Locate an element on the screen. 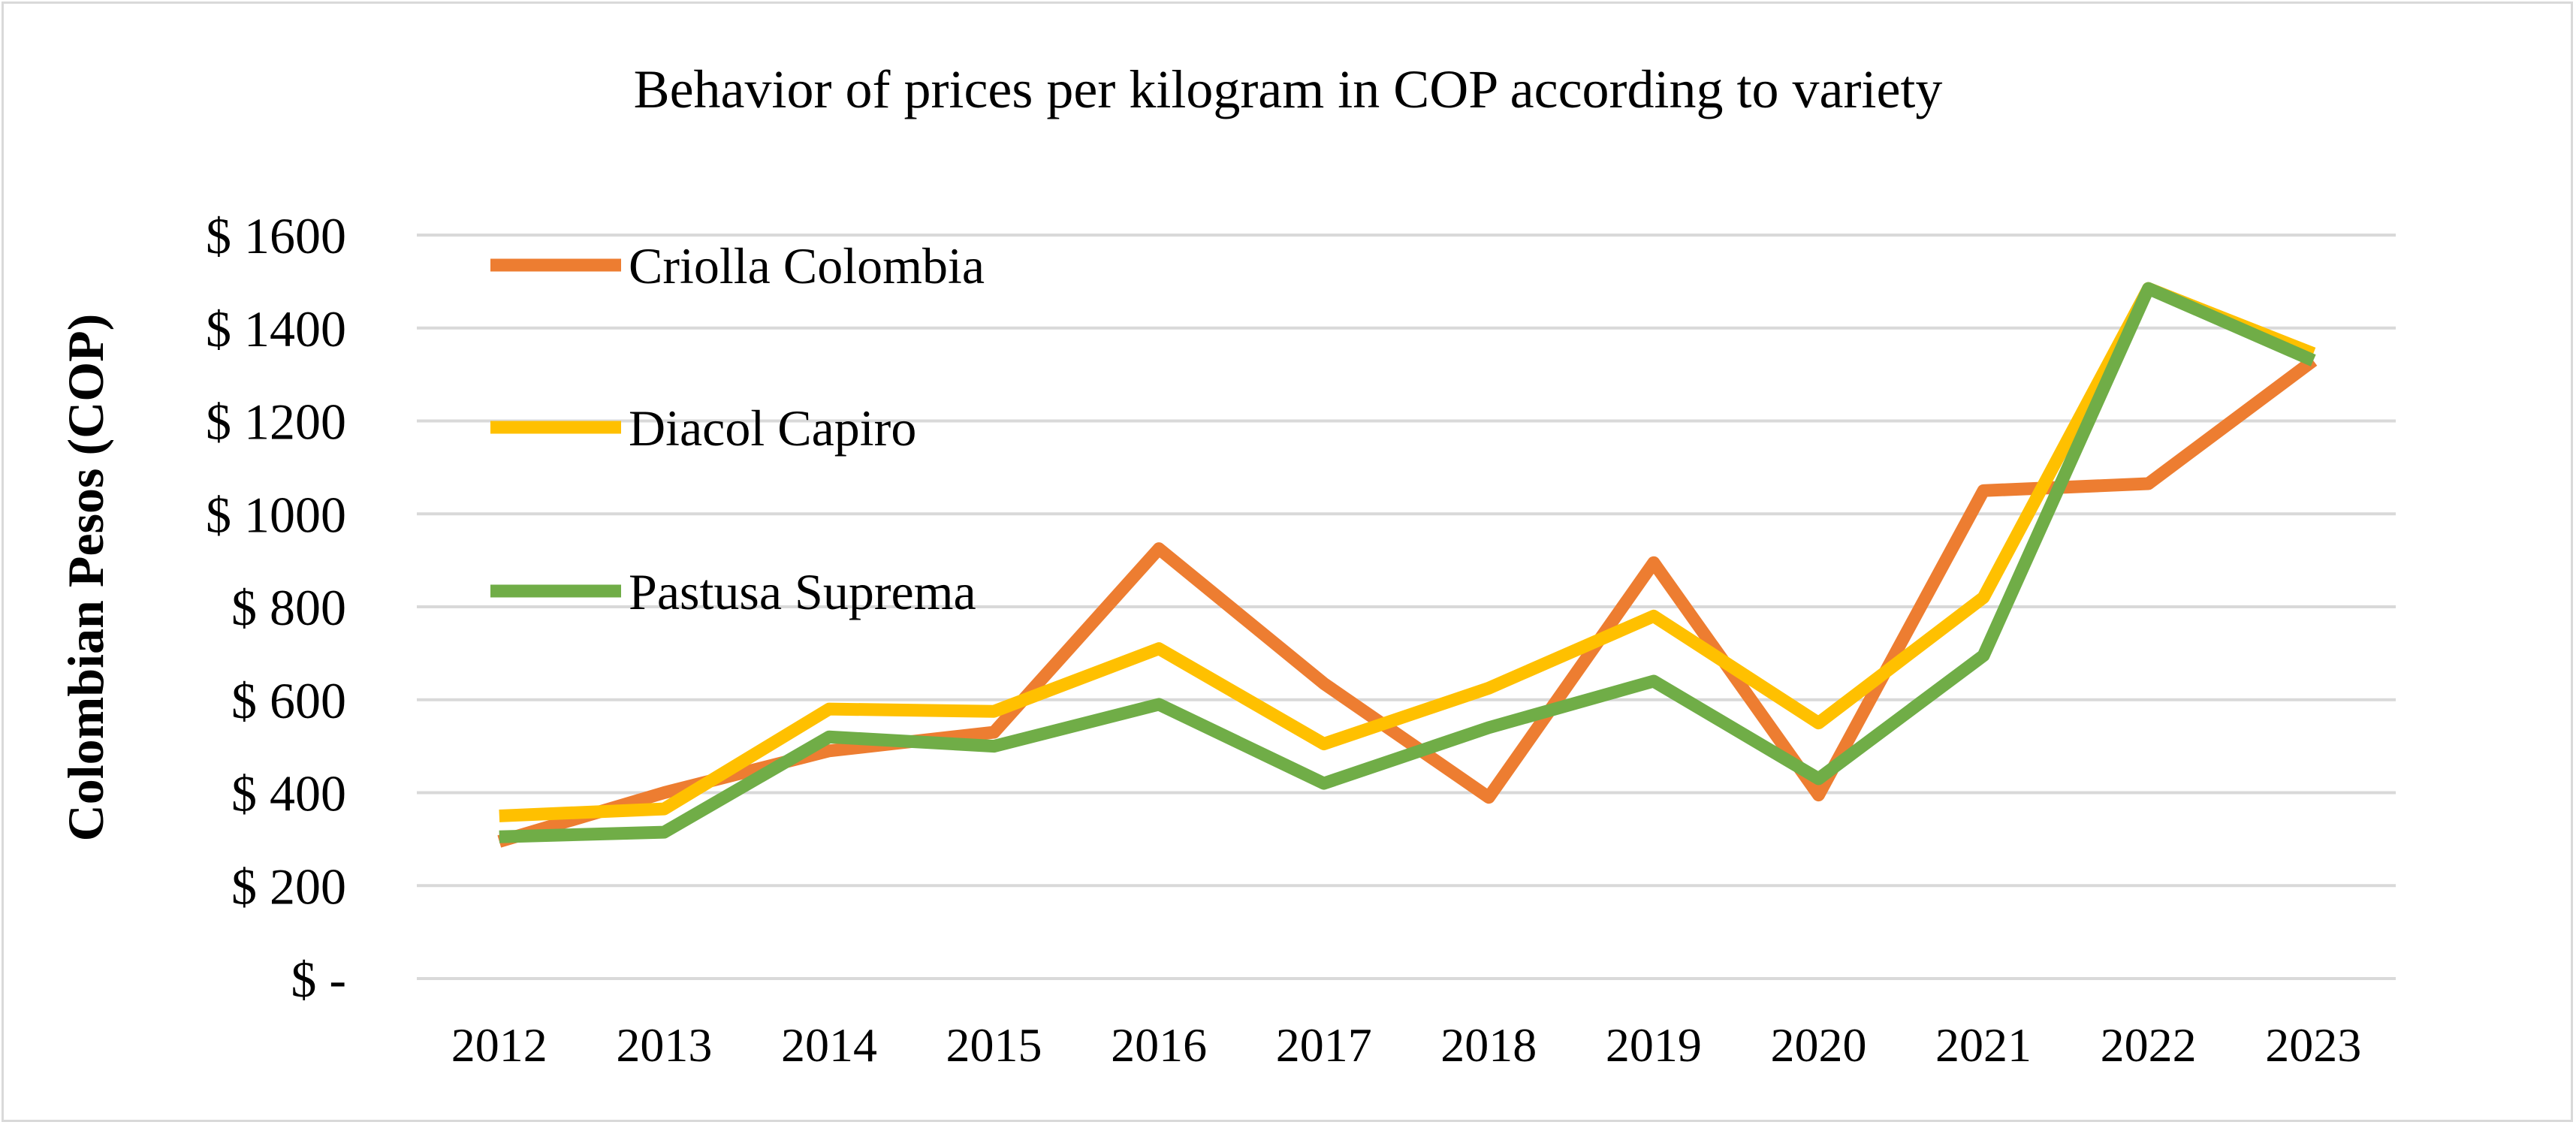  y-axis-label: Colombian Pesos (COP) is located at coordinates (85, 578).